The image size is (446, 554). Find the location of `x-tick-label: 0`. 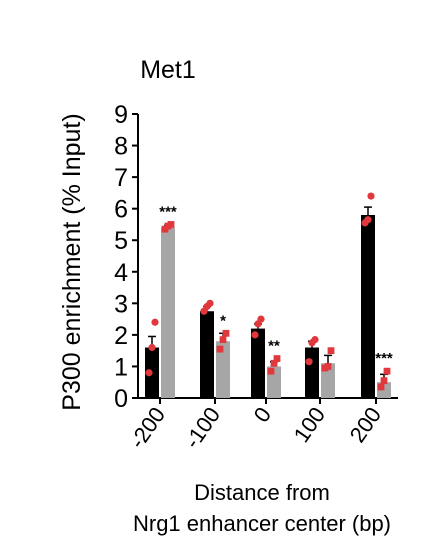

x-tick-label: 0 is located at coordinates (263, 415).